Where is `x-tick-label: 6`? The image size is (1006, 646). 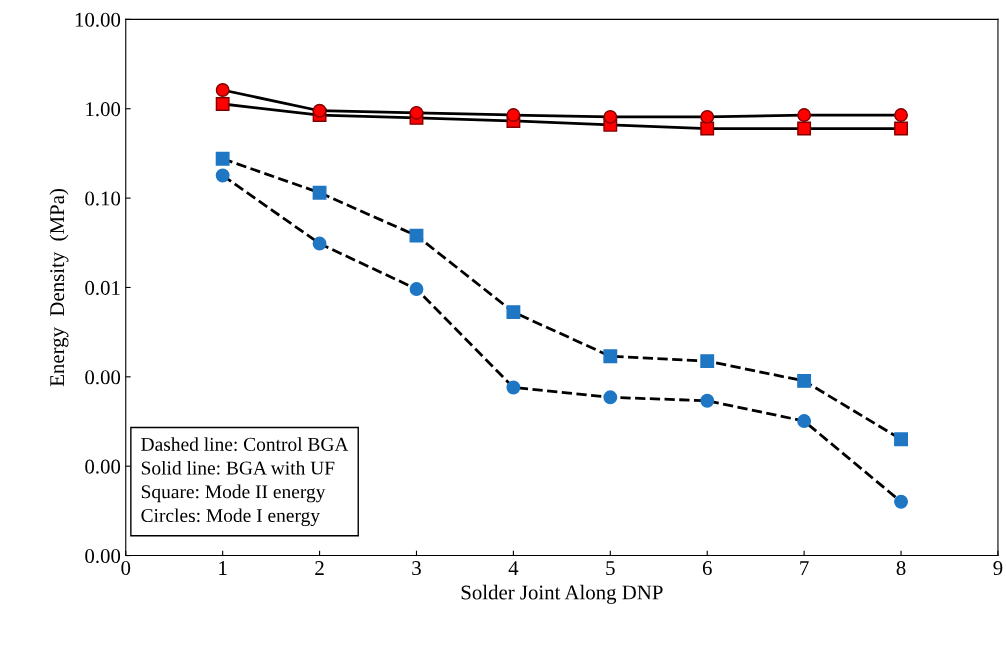 x-tick-label: 6 is located at coordinates (707, 568).